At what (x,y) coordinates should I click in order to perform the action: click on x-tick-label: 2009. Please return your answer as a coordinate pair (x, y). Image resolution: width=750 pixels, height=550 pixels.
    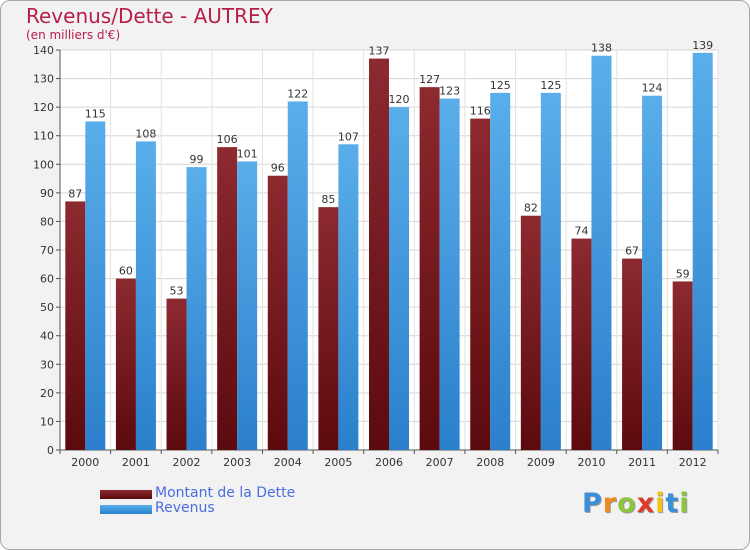
    Looking at the image, I should click on (541, 462).